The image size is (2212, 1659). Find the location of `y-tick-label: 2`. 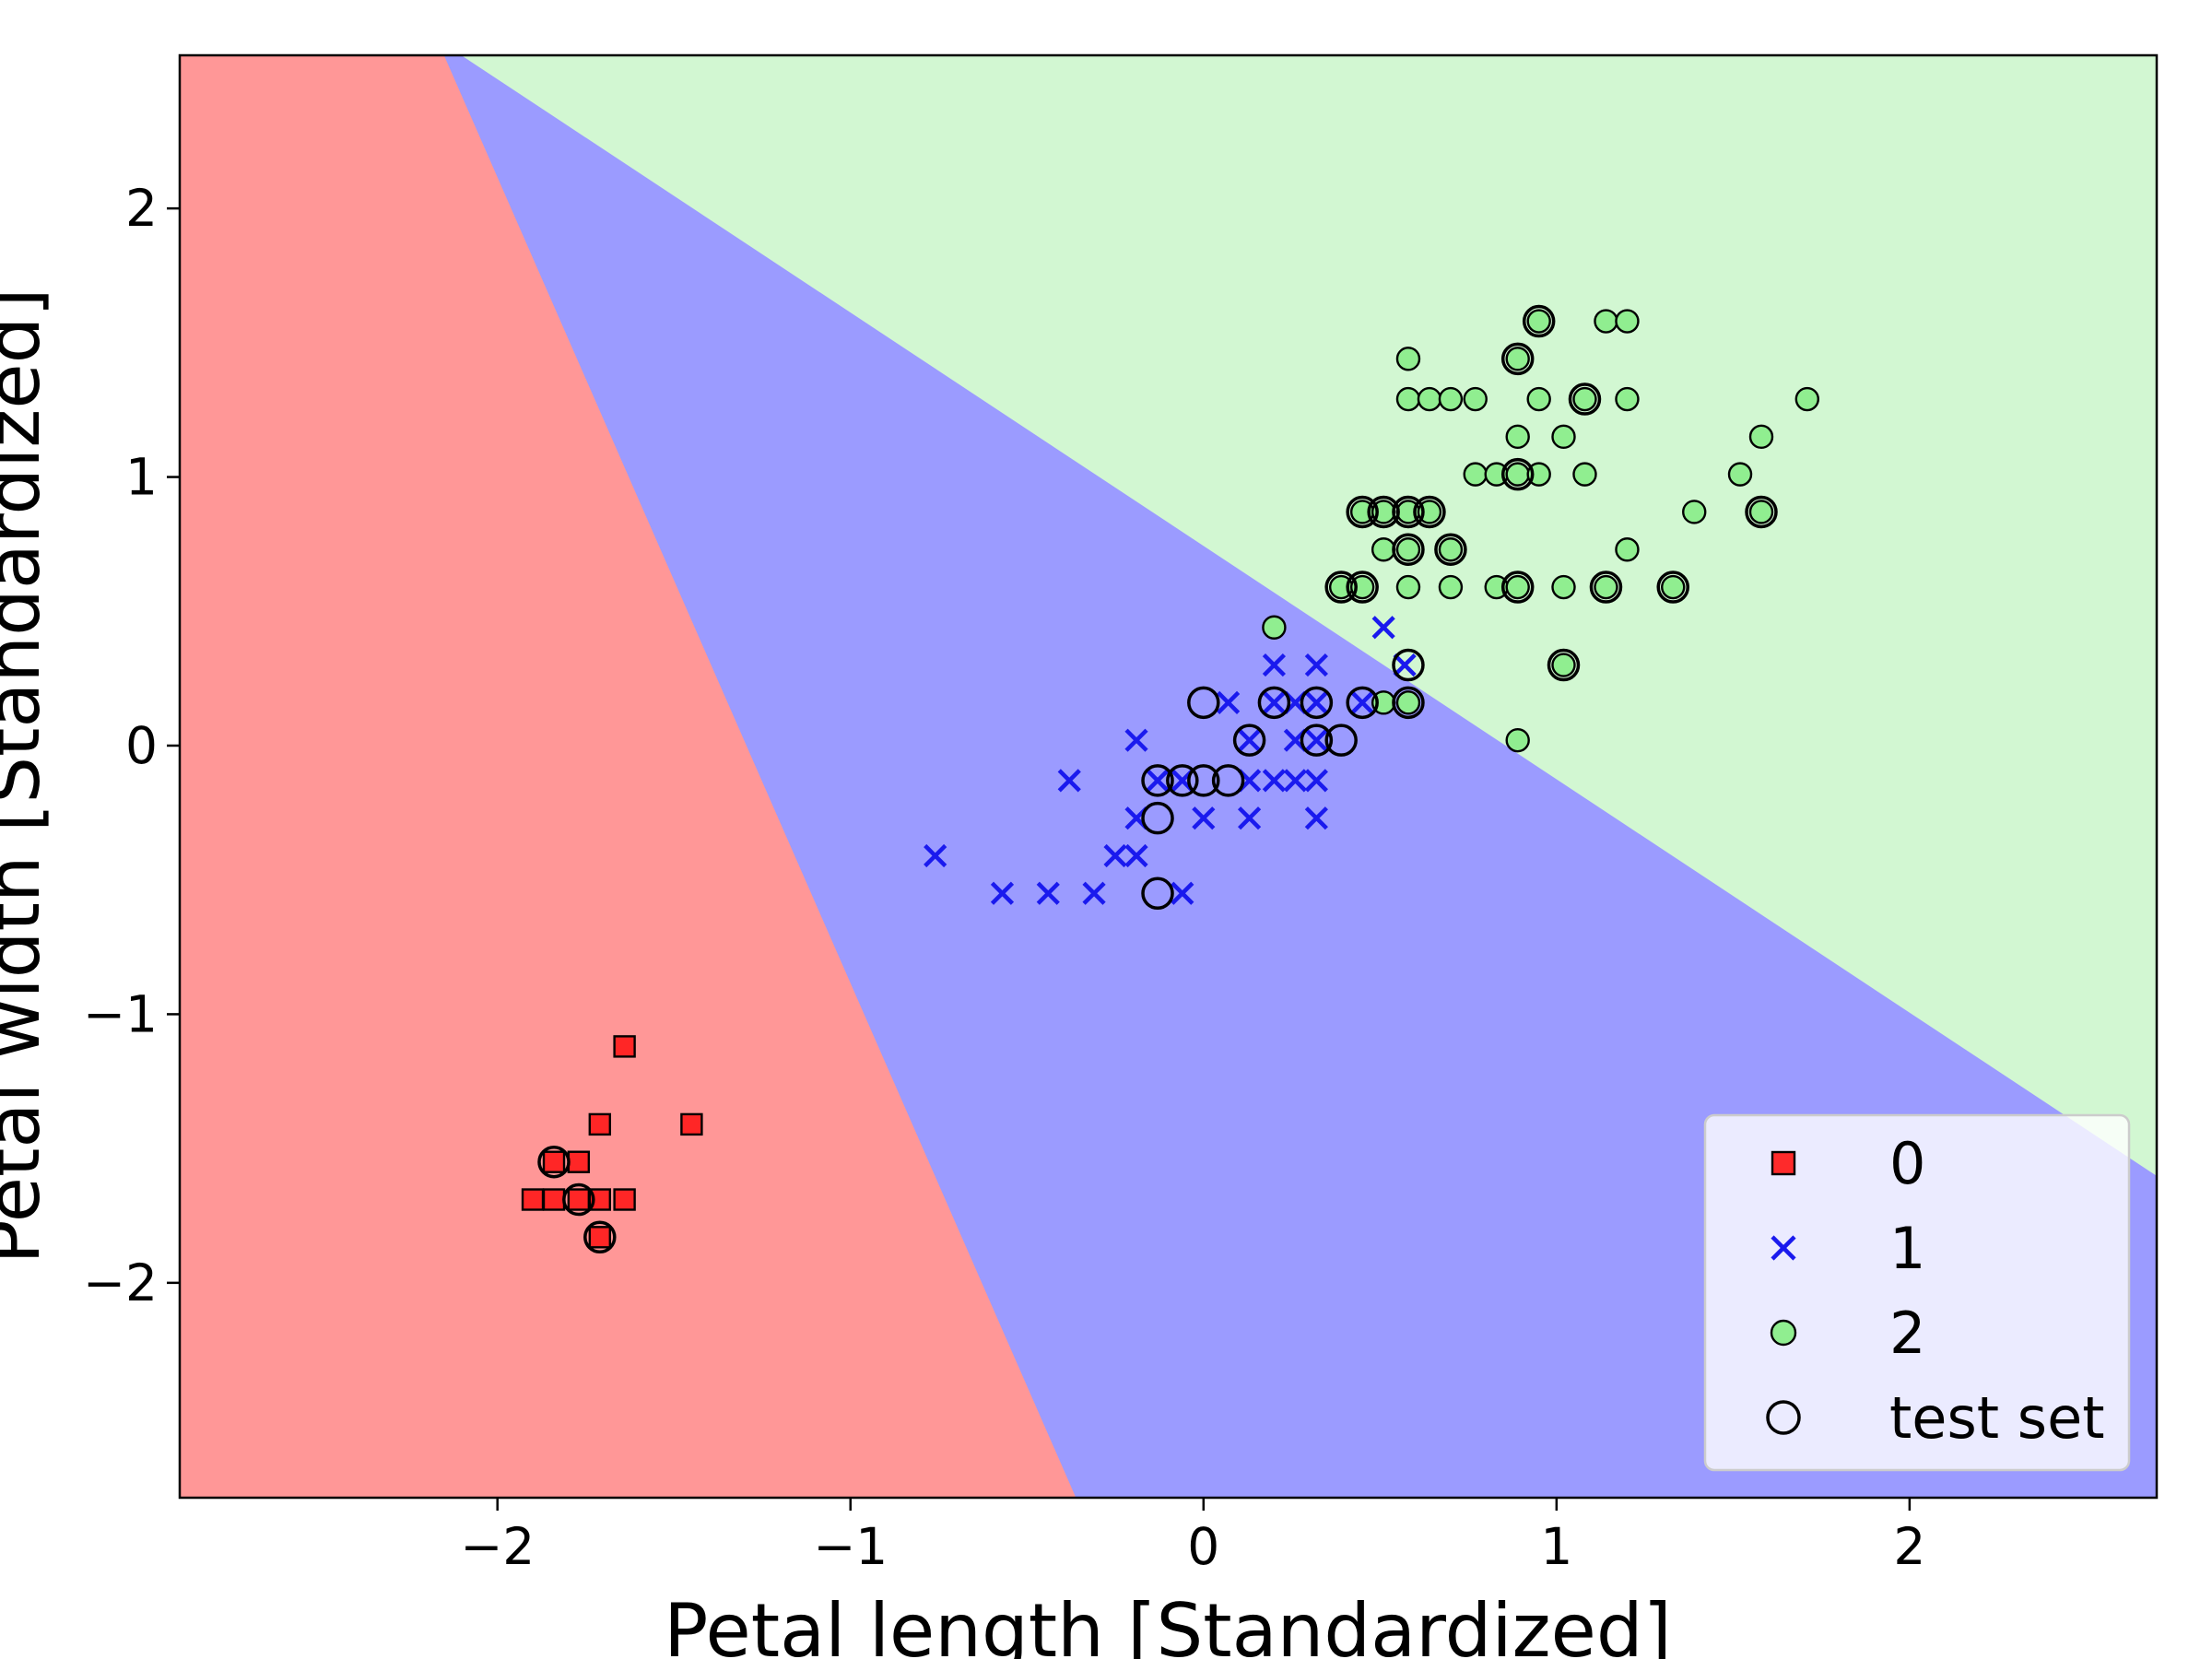

y-tick-label: 2 is located at coordinates (141, 208).